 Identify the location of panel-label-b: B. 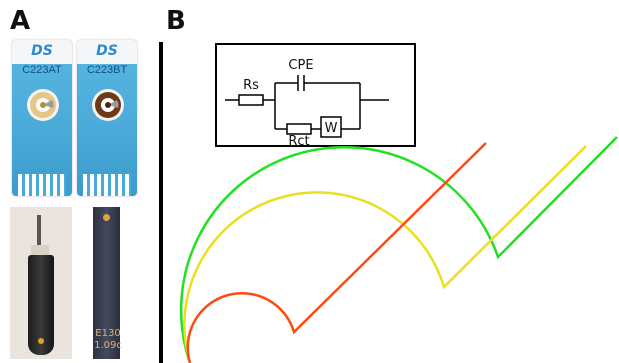
(176, 21).